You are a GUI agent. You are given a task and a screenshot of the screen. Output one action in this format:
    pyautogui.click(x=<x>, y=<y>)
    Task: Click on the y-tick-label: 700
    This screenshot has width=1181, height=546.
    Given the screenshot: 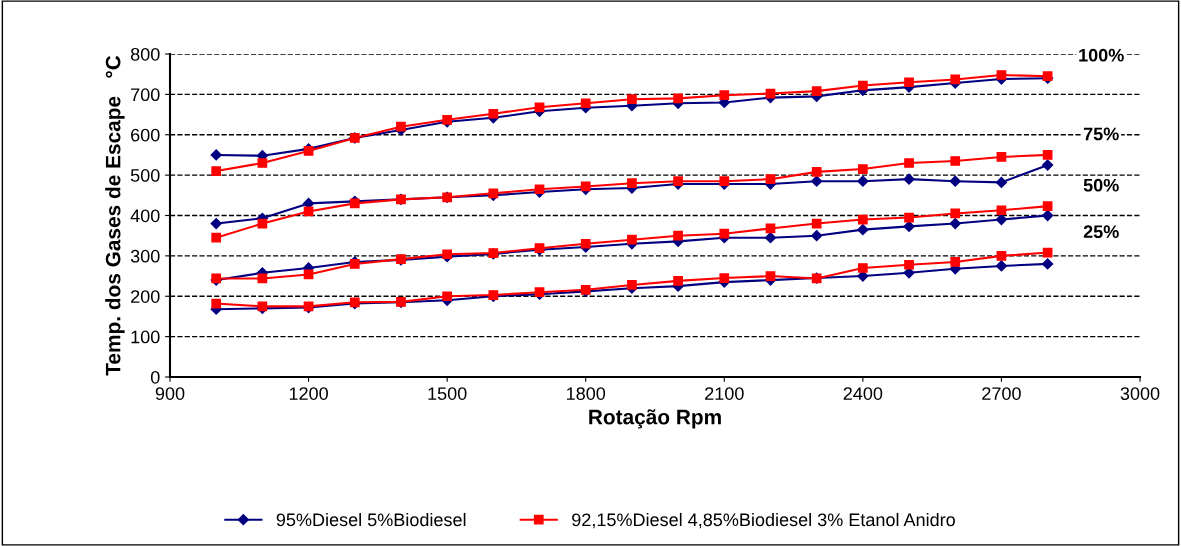 What is the action you would take?
    pyautogui.click(x=145, y=95)
    